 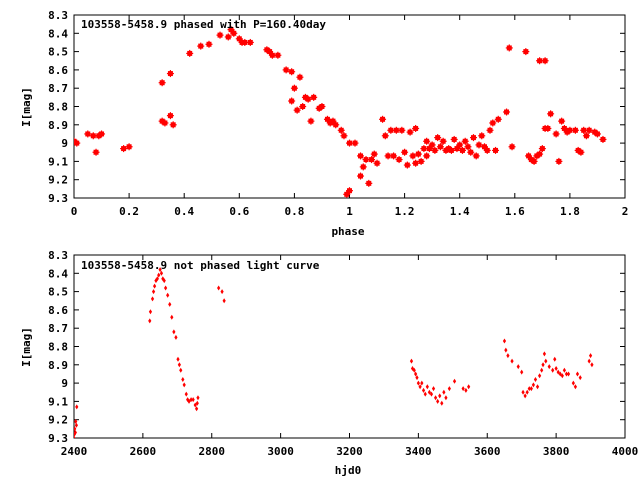 What do you see at coordinates (58, 161) in the screenshot?
I see `chart-1-y-tick-label: 9.1` at bounding box center [58, 161].